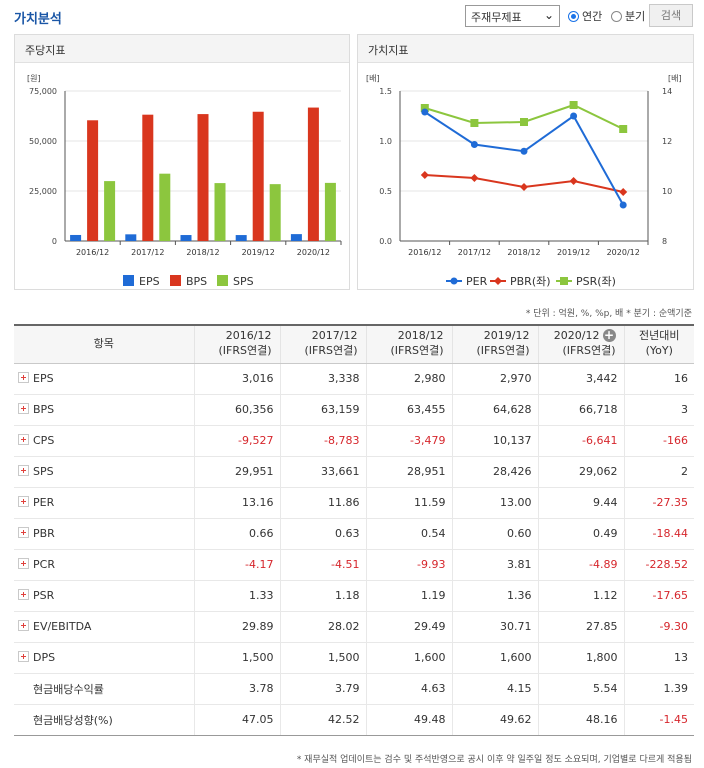 Image resolution: width=704 pixels, height=768 pixels. I want to click on value-cell: 2,970, so click(494, 379).